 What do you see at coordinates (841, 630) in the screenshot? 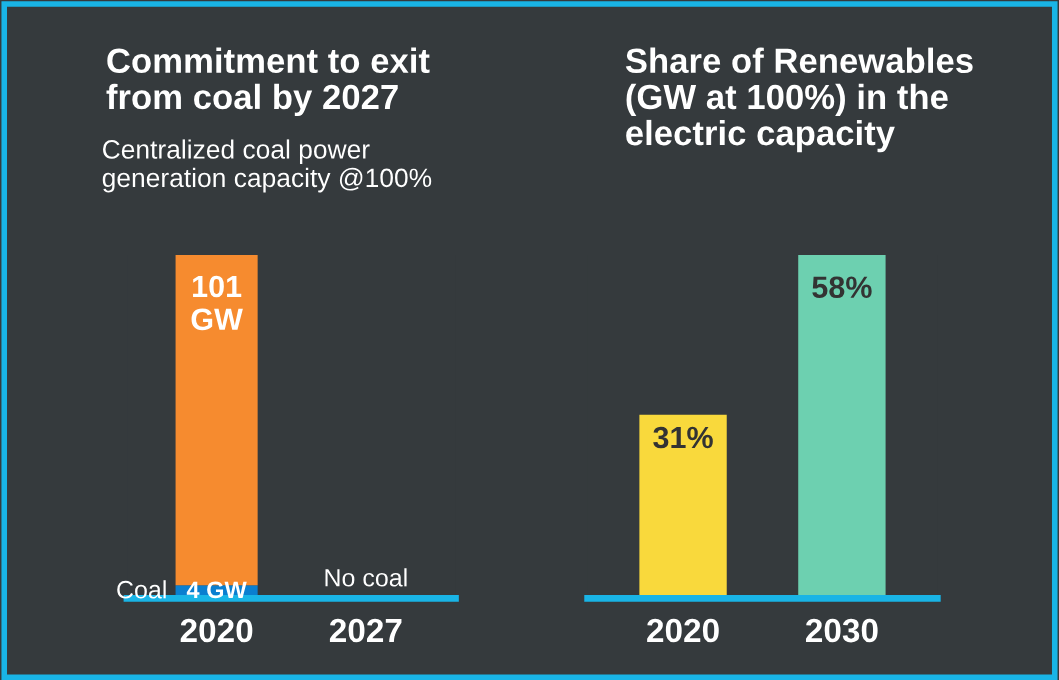
I see `x-tick-label: 2030` at bounding box center [841, 630].